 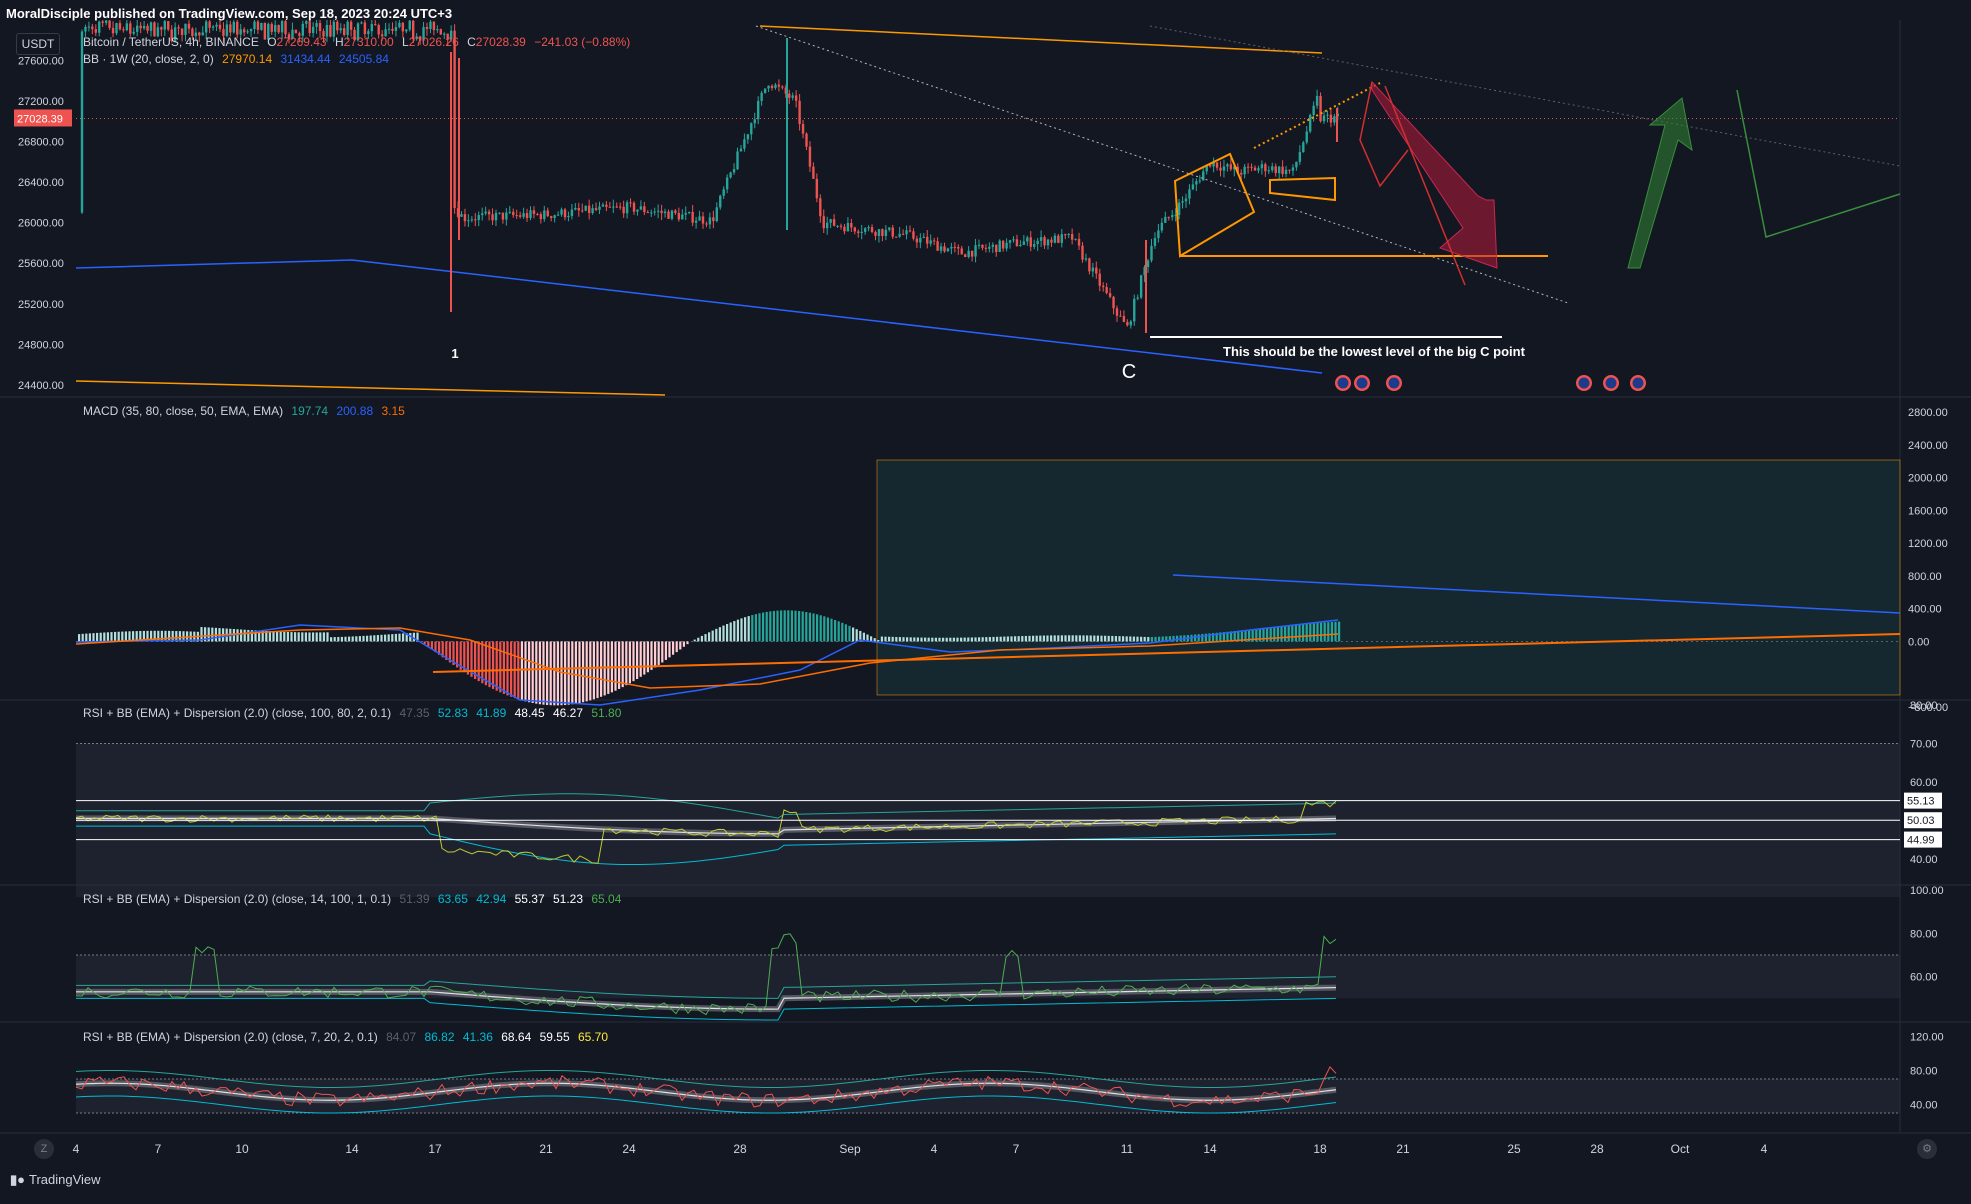 I want to click on rsi2-ema, so click(x=706, y=998).